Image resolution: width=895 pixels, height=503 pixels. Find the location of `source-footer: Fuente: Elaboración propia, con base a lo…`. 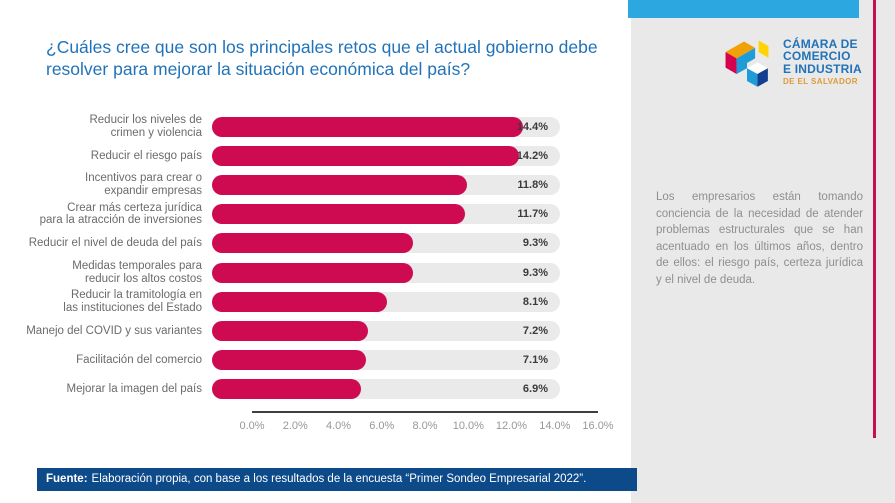

source-footer: Fuente: Elaboración propia, con base a lo… is located at coordinates (337, 479).